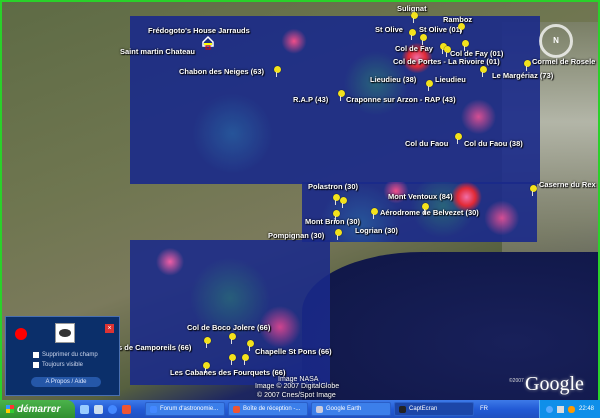 This screenshot has width=600, height=418. What do you see at coordinates (21, 334) in the screenshot?
I see `record-button` at bounding box center [21, 334].